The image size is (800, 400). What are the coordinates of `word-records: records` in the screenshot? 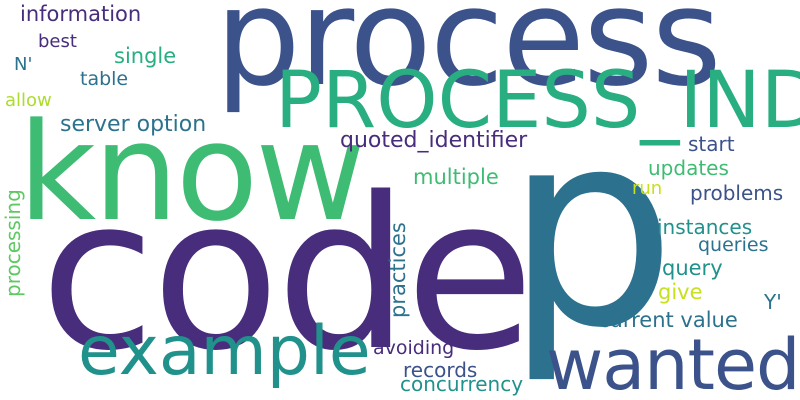 It's located at (440, 370).